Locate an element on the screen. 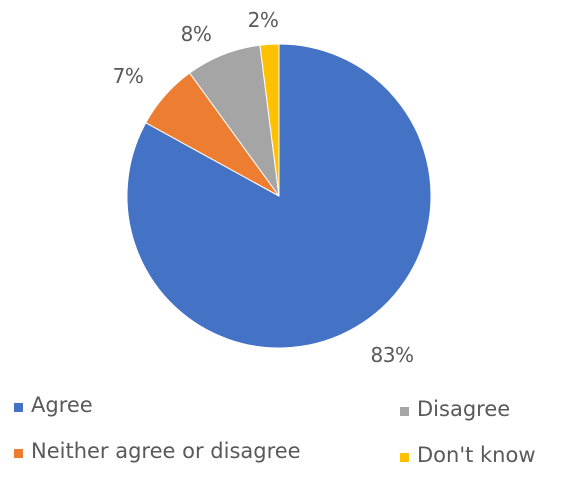 This screenshot has width=562, height=482. data-label-disagree: 8% is located at coordinates (196, 34).